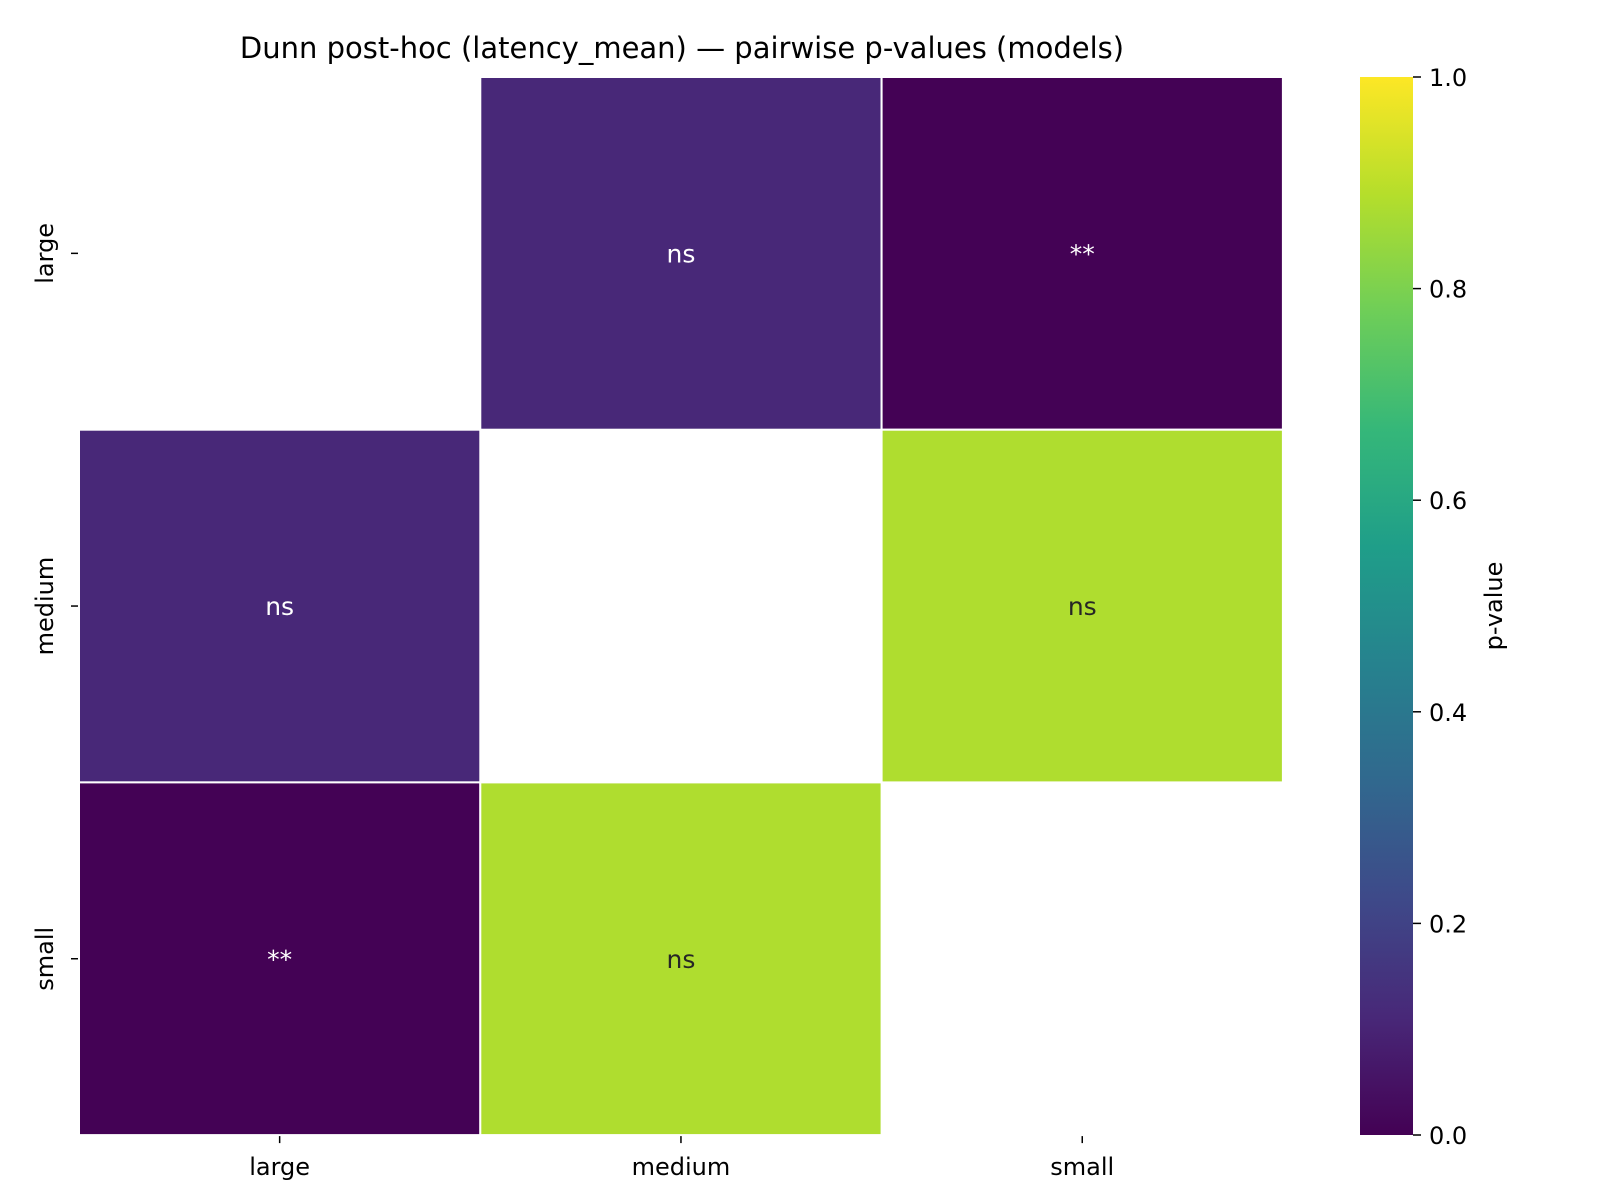 This screenshot has width=1600, height=1200. I want to click on colorbar-label: p-value, so click(1494, 606).